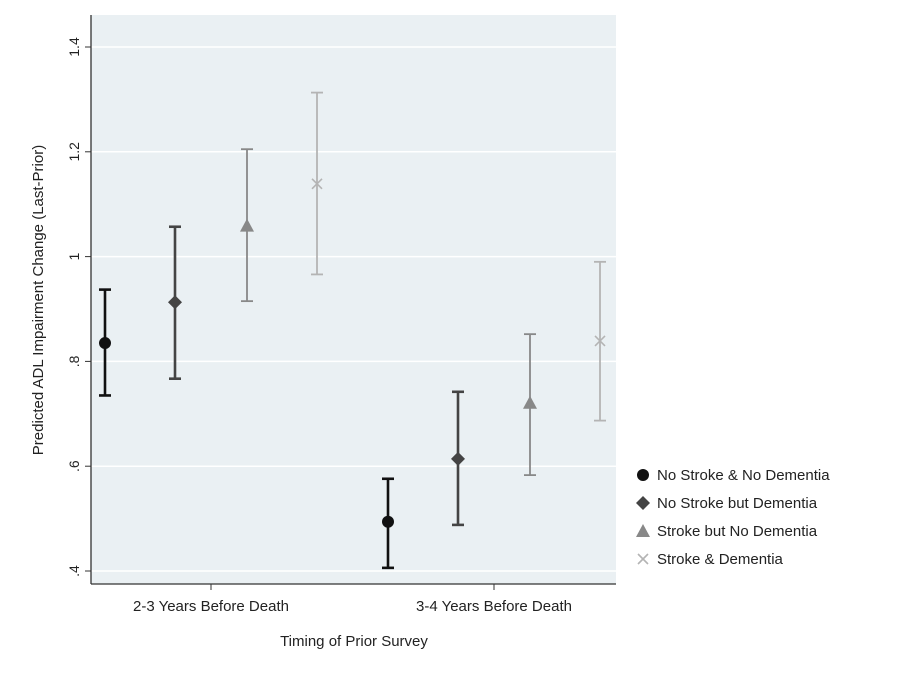  I want to click on y-tick-label: 1, so click(74, 256).